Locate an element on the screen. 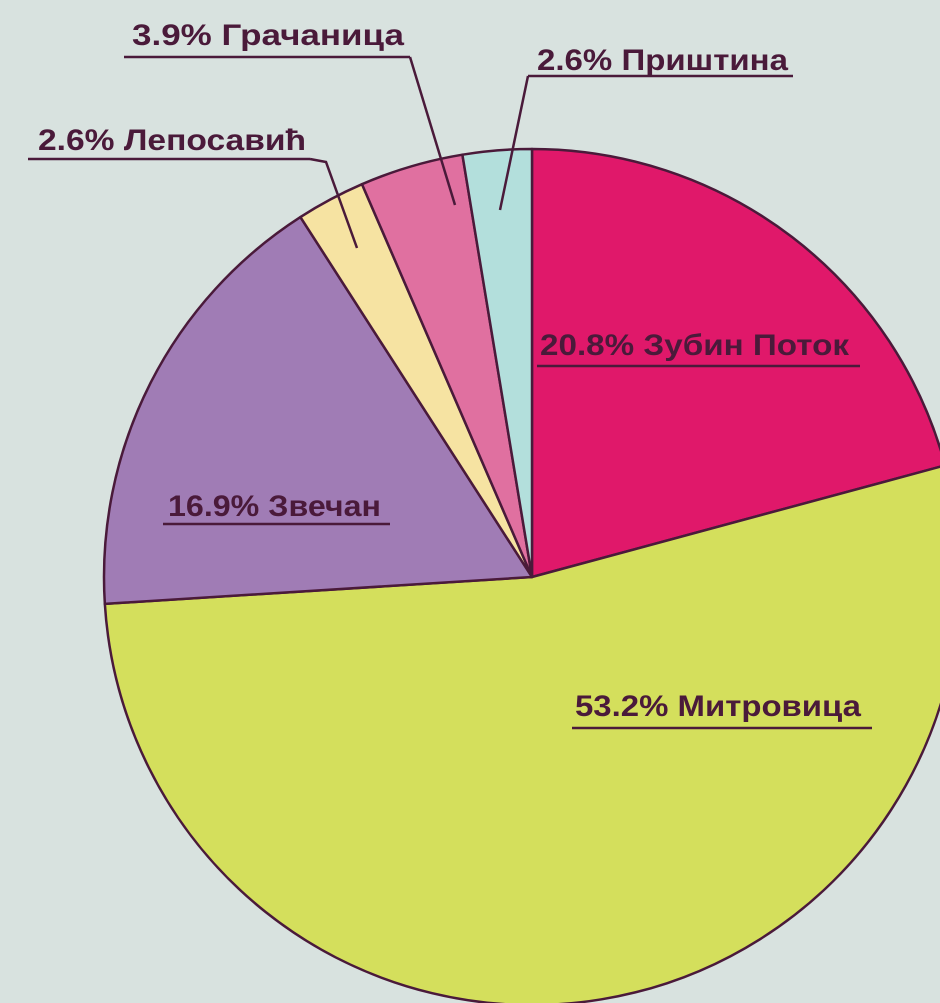 Image resolution: width=940 pixels, height=1003 pixels. slice-label: 53.2% Митровица is located at coordinates (718, 706).